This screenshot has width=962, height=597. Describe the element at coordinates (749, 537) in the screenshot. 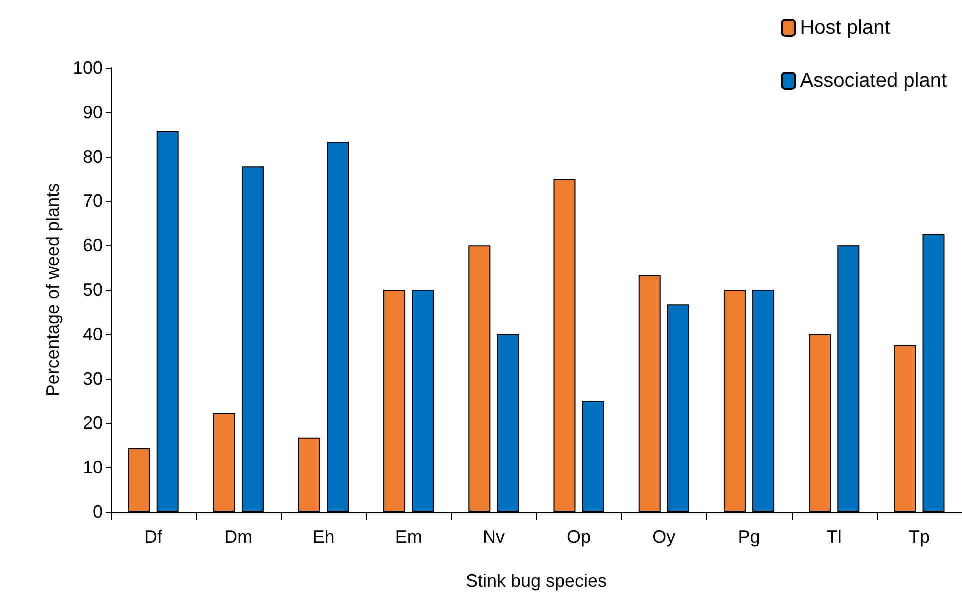

I see `x-tick-label: Pg` at that location.